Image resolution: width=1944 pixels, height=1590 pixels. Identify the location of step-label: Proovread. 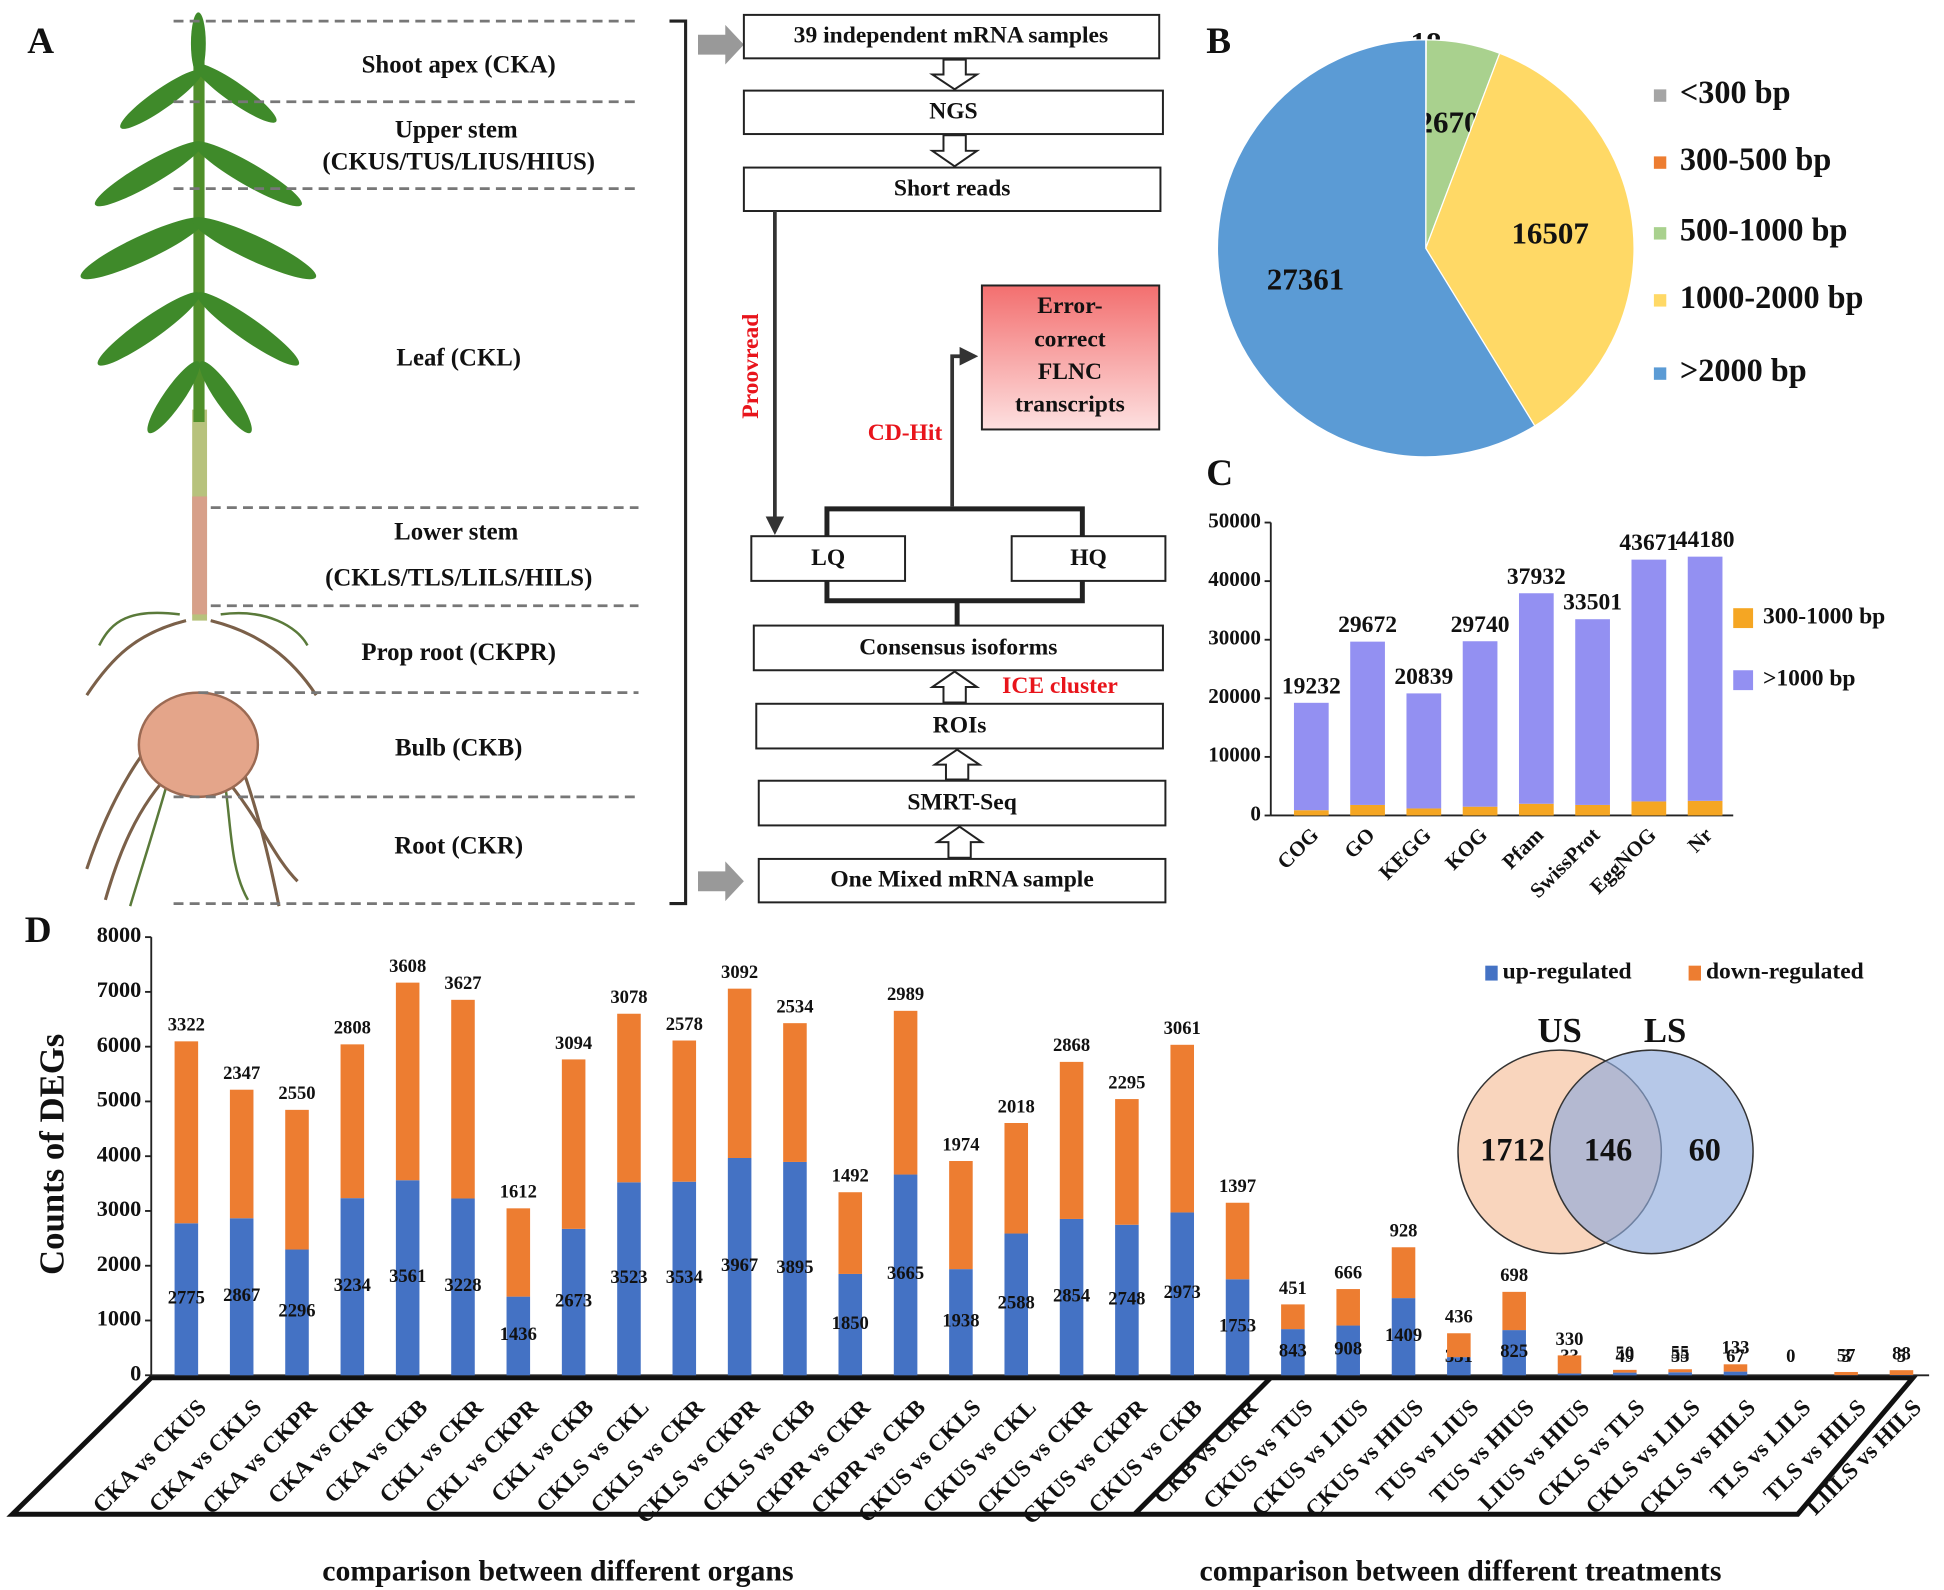
(751, 366).